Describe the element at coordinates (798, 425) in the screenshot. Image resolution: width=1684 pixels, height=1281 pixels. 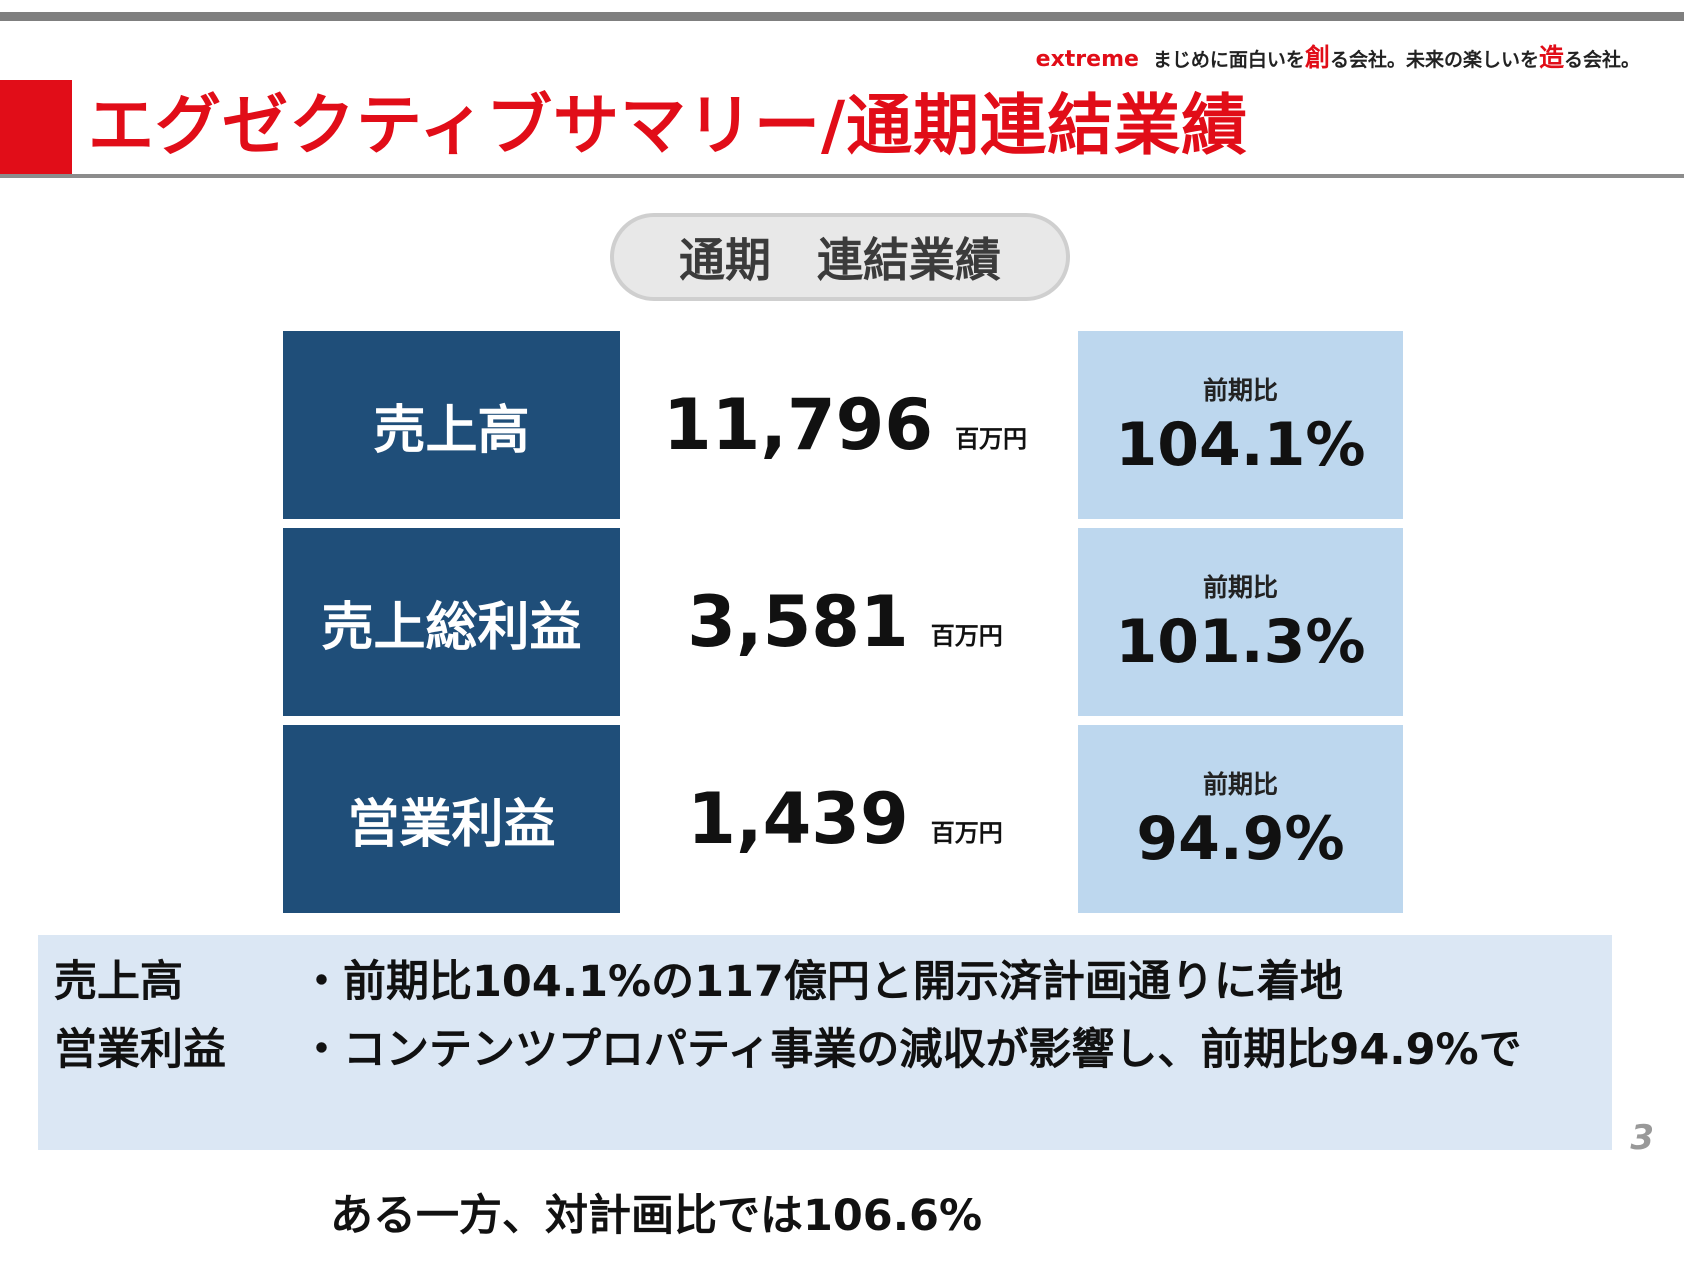
I see `metric-number: 11,796` at that location.